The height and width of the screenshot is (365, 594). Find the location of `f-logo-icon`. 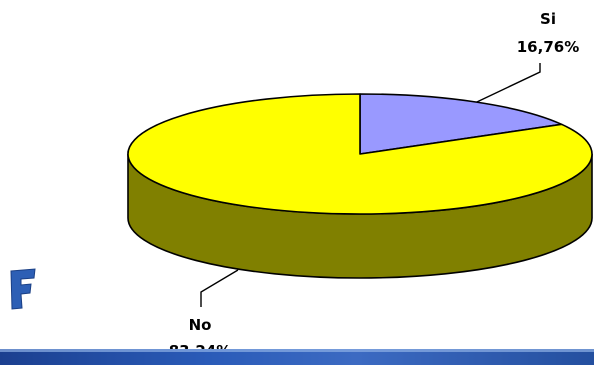

f-logo-icon is located at coordinates (23, 289).